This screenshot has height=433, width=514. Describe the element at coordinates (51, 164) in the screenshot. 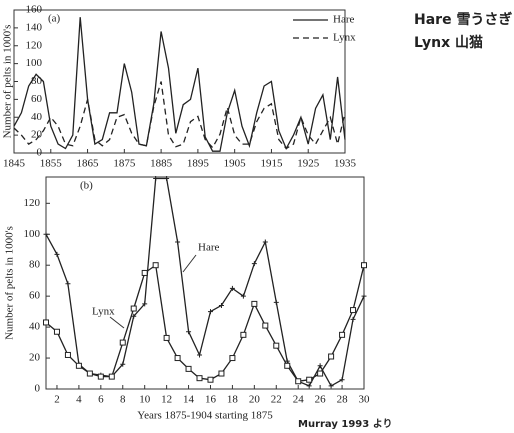

I see `x-tick-label: 1855` at that location.